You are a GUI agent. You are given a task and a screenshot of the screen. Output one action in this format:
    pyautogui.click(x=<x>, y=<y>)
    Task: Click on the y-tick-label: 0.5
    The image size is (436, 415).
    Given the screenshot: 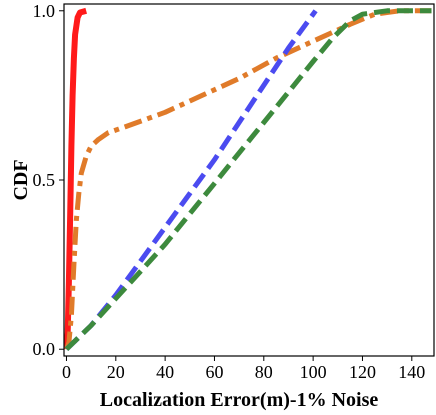 What is the action you would take?
    pyautogui.click(x=44, y=180)
    